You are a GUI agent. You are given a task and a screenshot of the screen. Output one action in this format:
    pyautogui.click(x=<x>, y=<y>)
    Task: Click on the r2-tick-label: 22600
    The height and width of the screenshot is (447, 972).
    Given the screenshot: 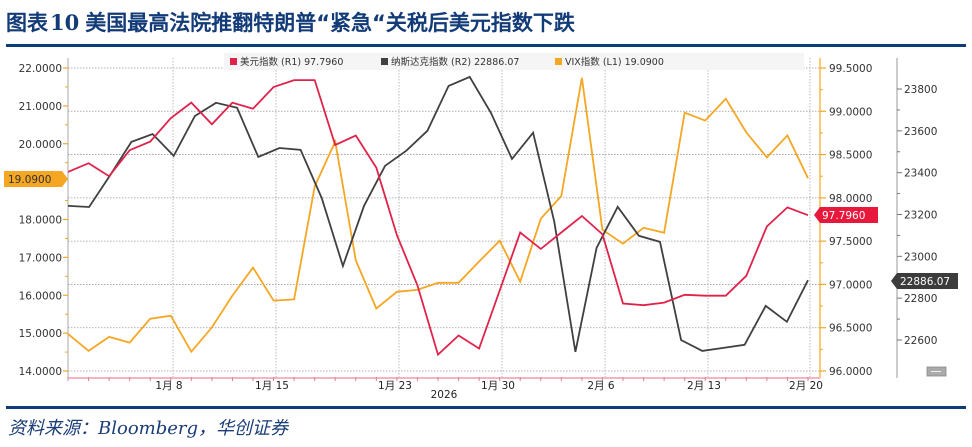 What is the action you would take?
    pyautogui.click(x=920, y=341)
    